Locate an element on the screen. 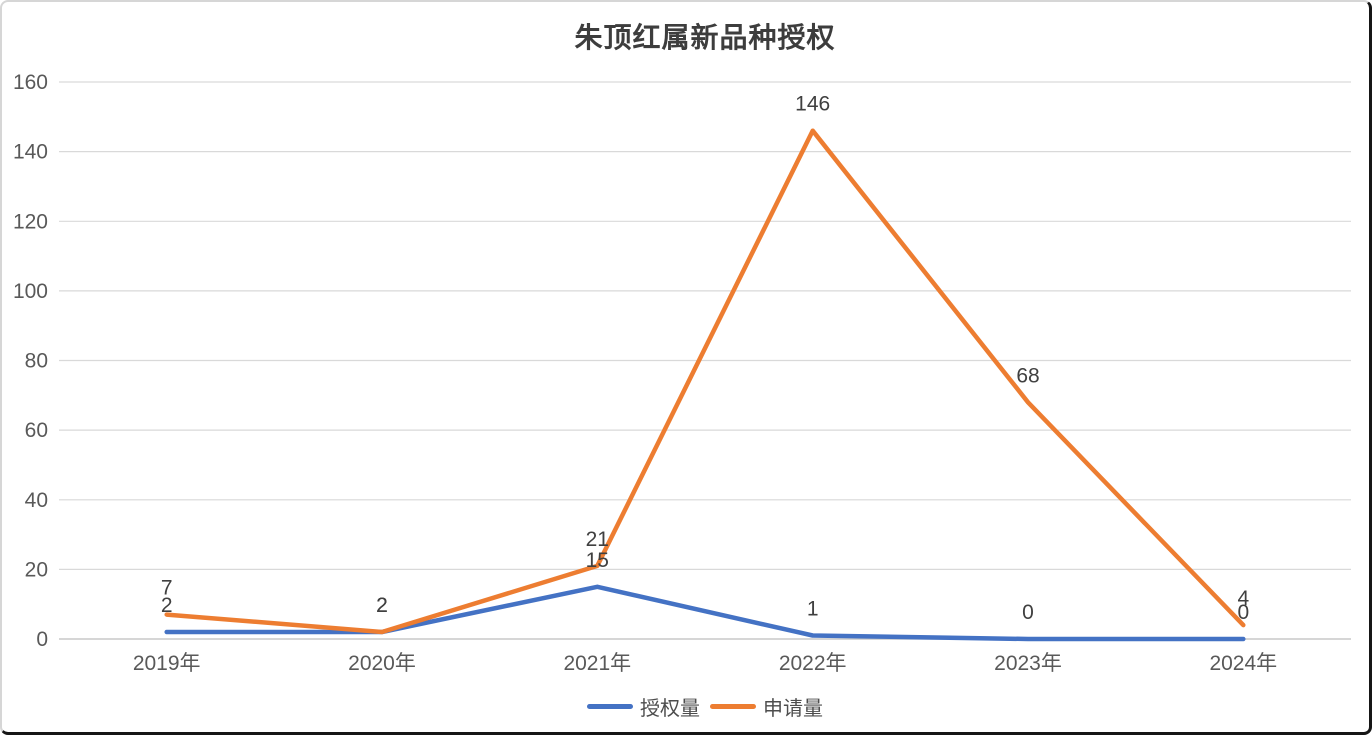 This screenshot has height=735, width=1372. x-axis-label: 2023年 is located at coordinates (1028, 663).